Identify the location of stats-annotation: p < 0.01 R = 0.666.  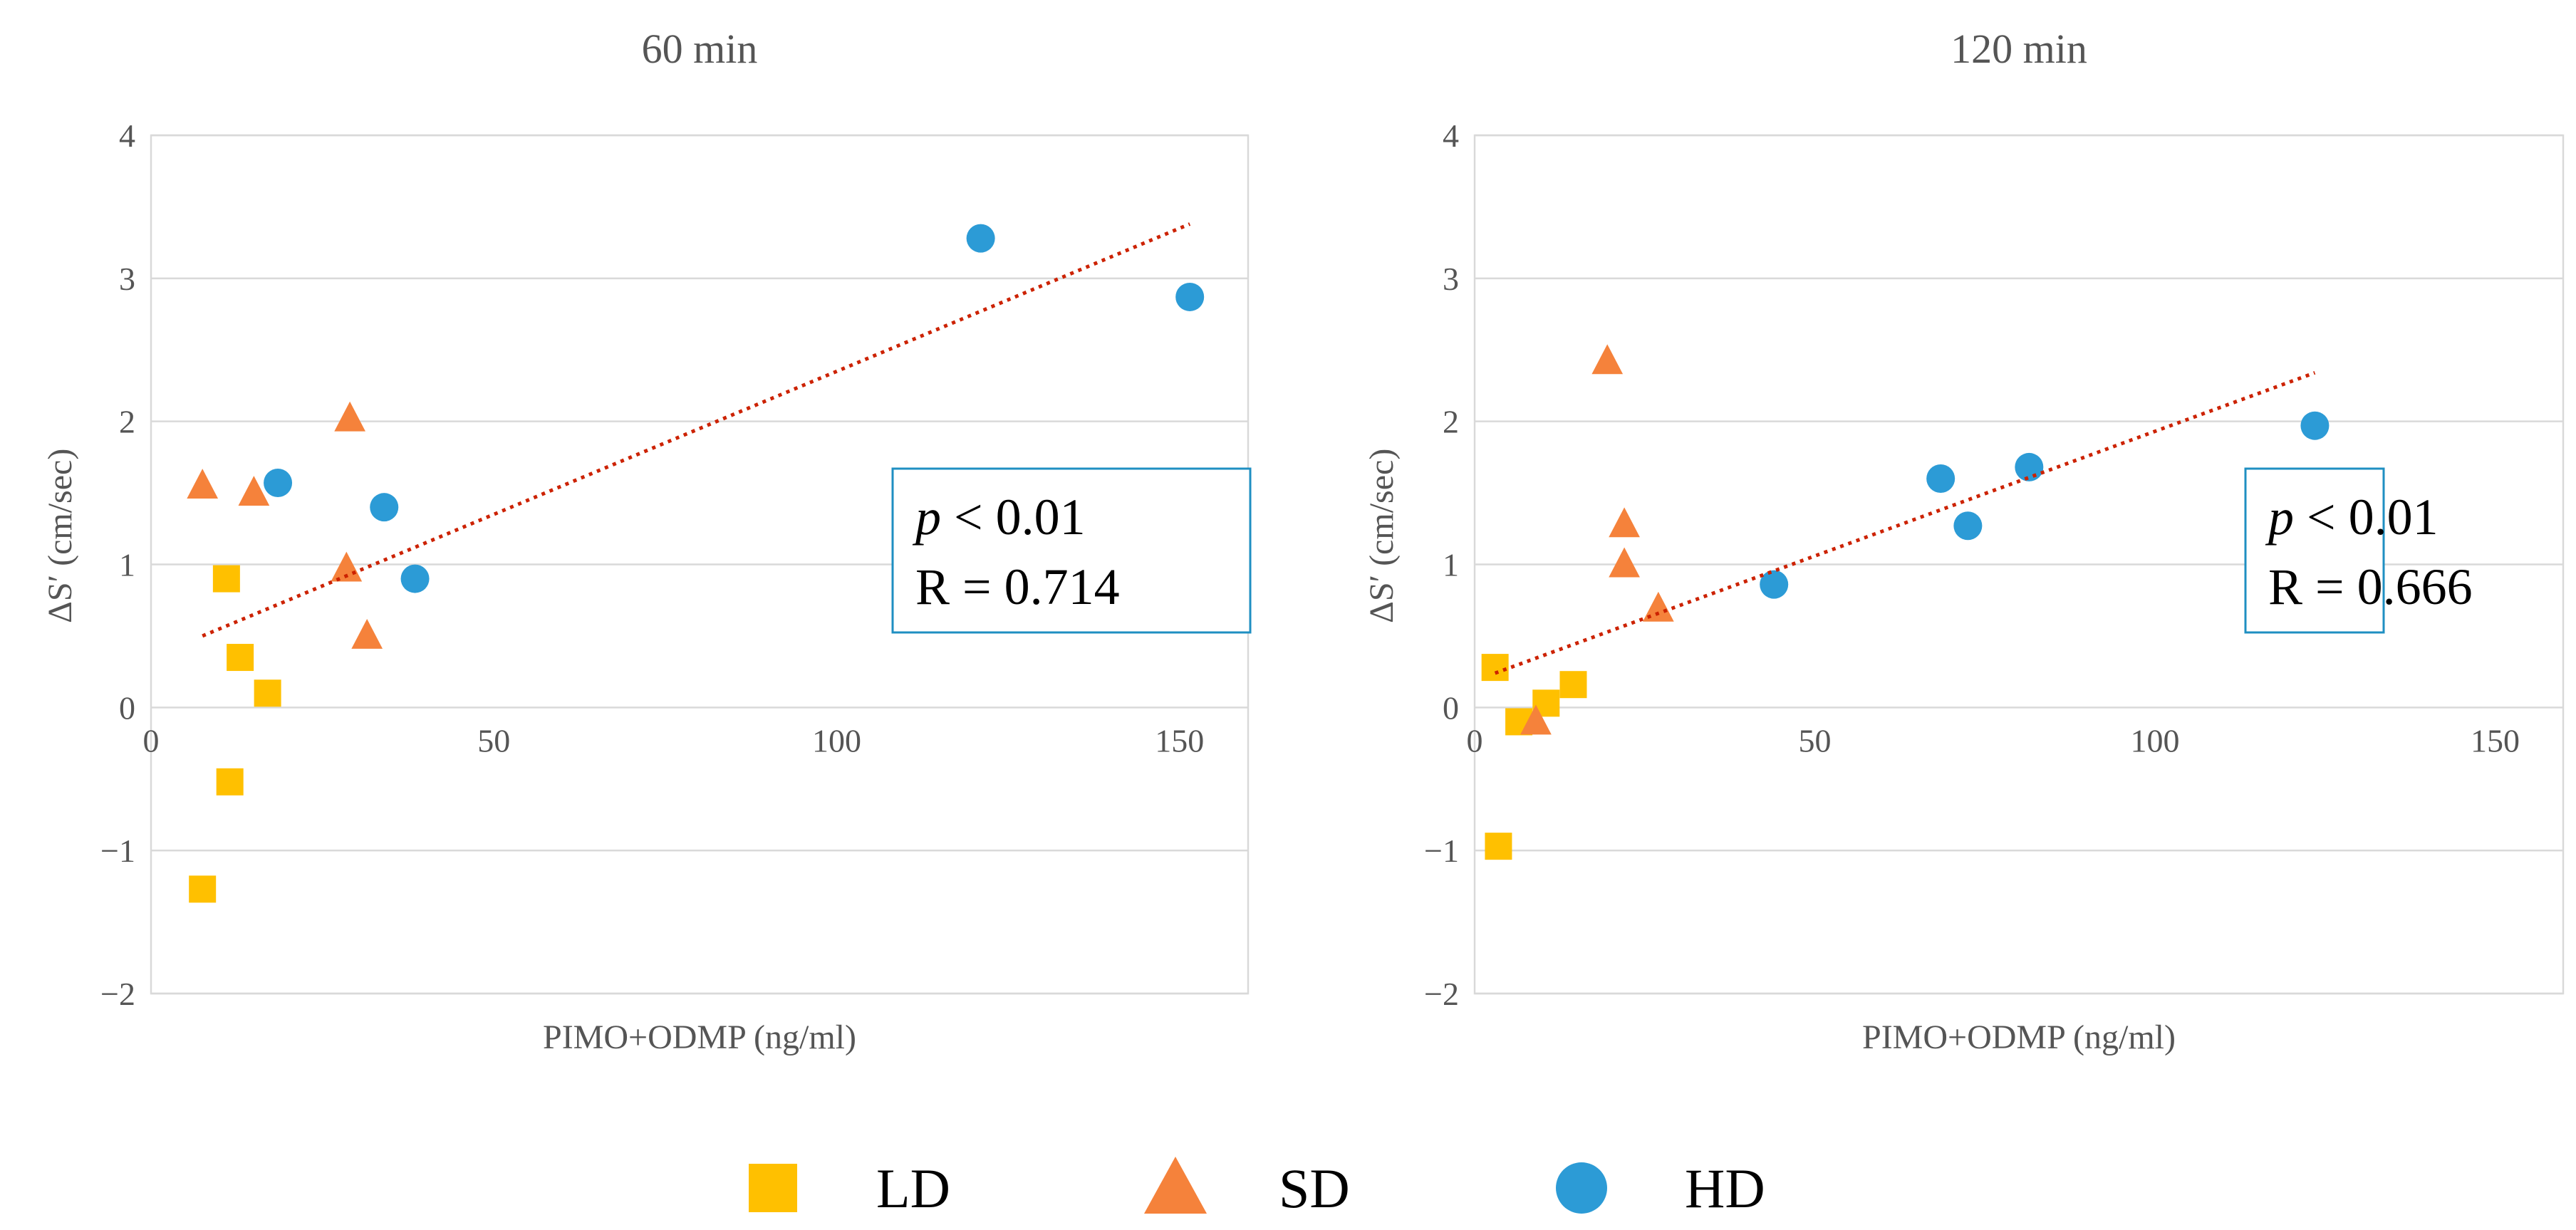
(2358, 550).